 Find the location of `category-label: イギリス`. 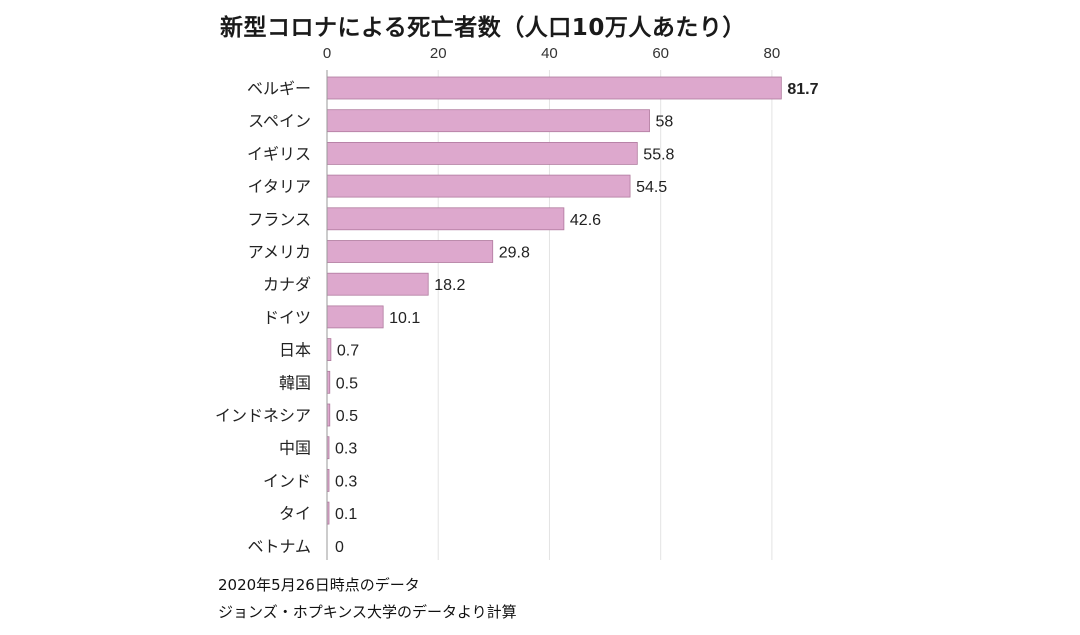

category-label: イギリス is located at coordinates (279, 153).